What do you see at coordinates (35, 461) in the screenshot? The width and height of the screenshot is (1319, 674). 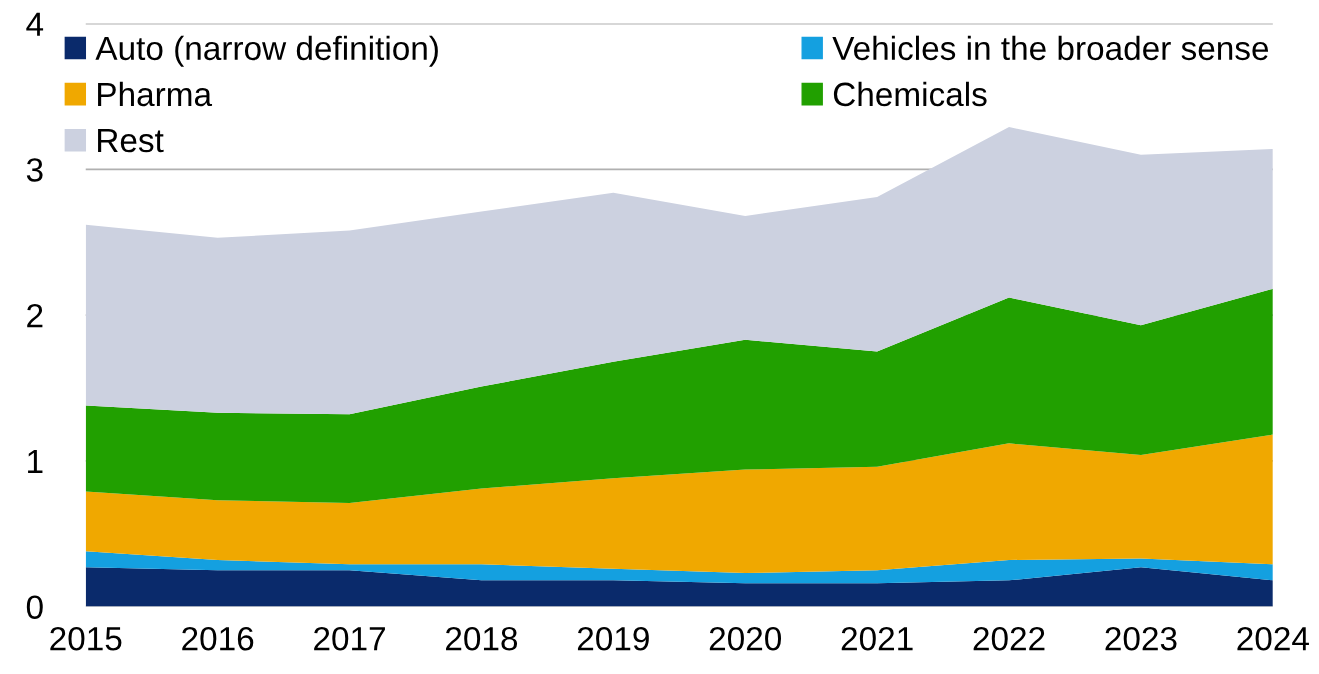 I see `y-tick-label: 1` at bounding box center [35, 461].